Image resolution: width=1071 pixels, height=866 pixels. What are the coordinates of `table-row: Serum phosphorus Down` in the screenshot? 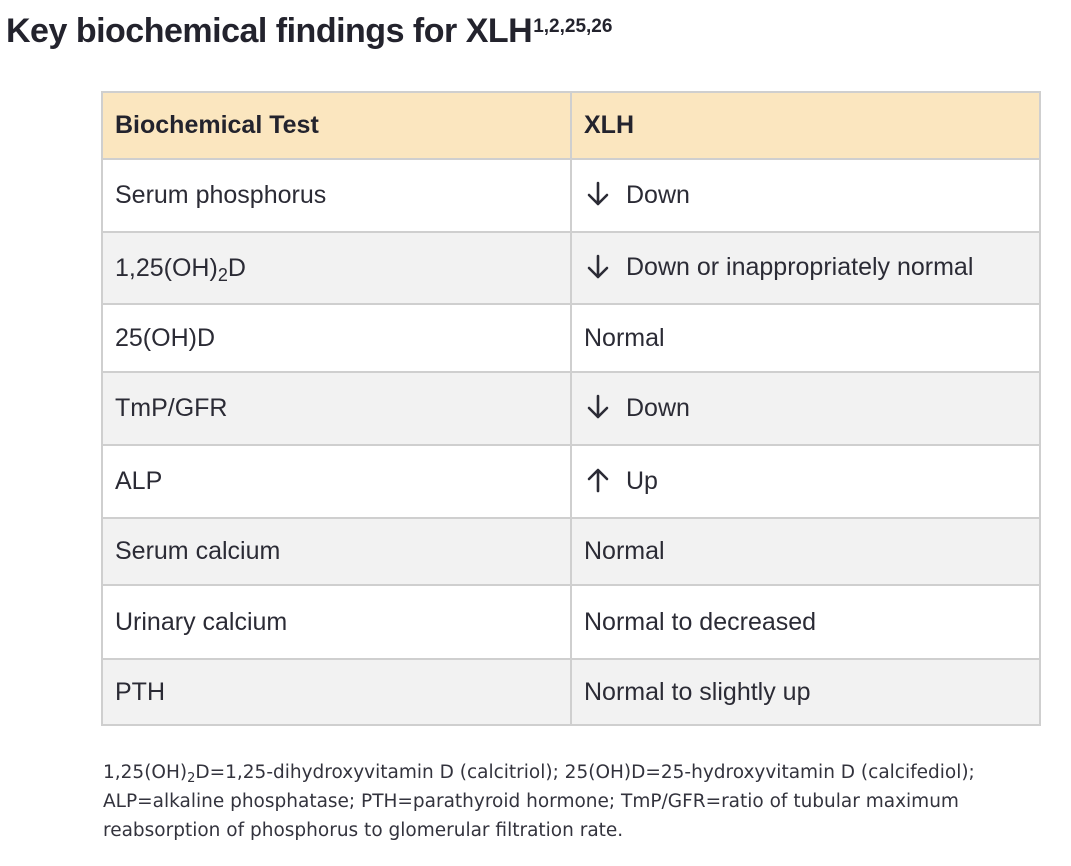 It's located at (571, 195).